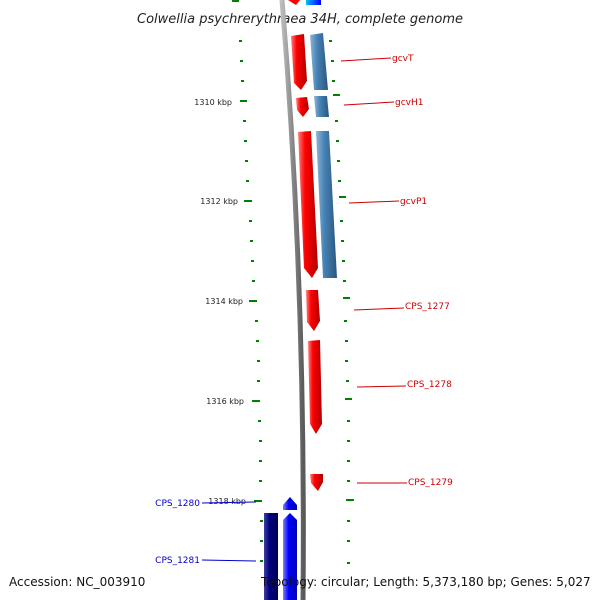  Describe the element at coordinates (366, 59) in the screenshot. I see `leader-line-gcvt` at that location.